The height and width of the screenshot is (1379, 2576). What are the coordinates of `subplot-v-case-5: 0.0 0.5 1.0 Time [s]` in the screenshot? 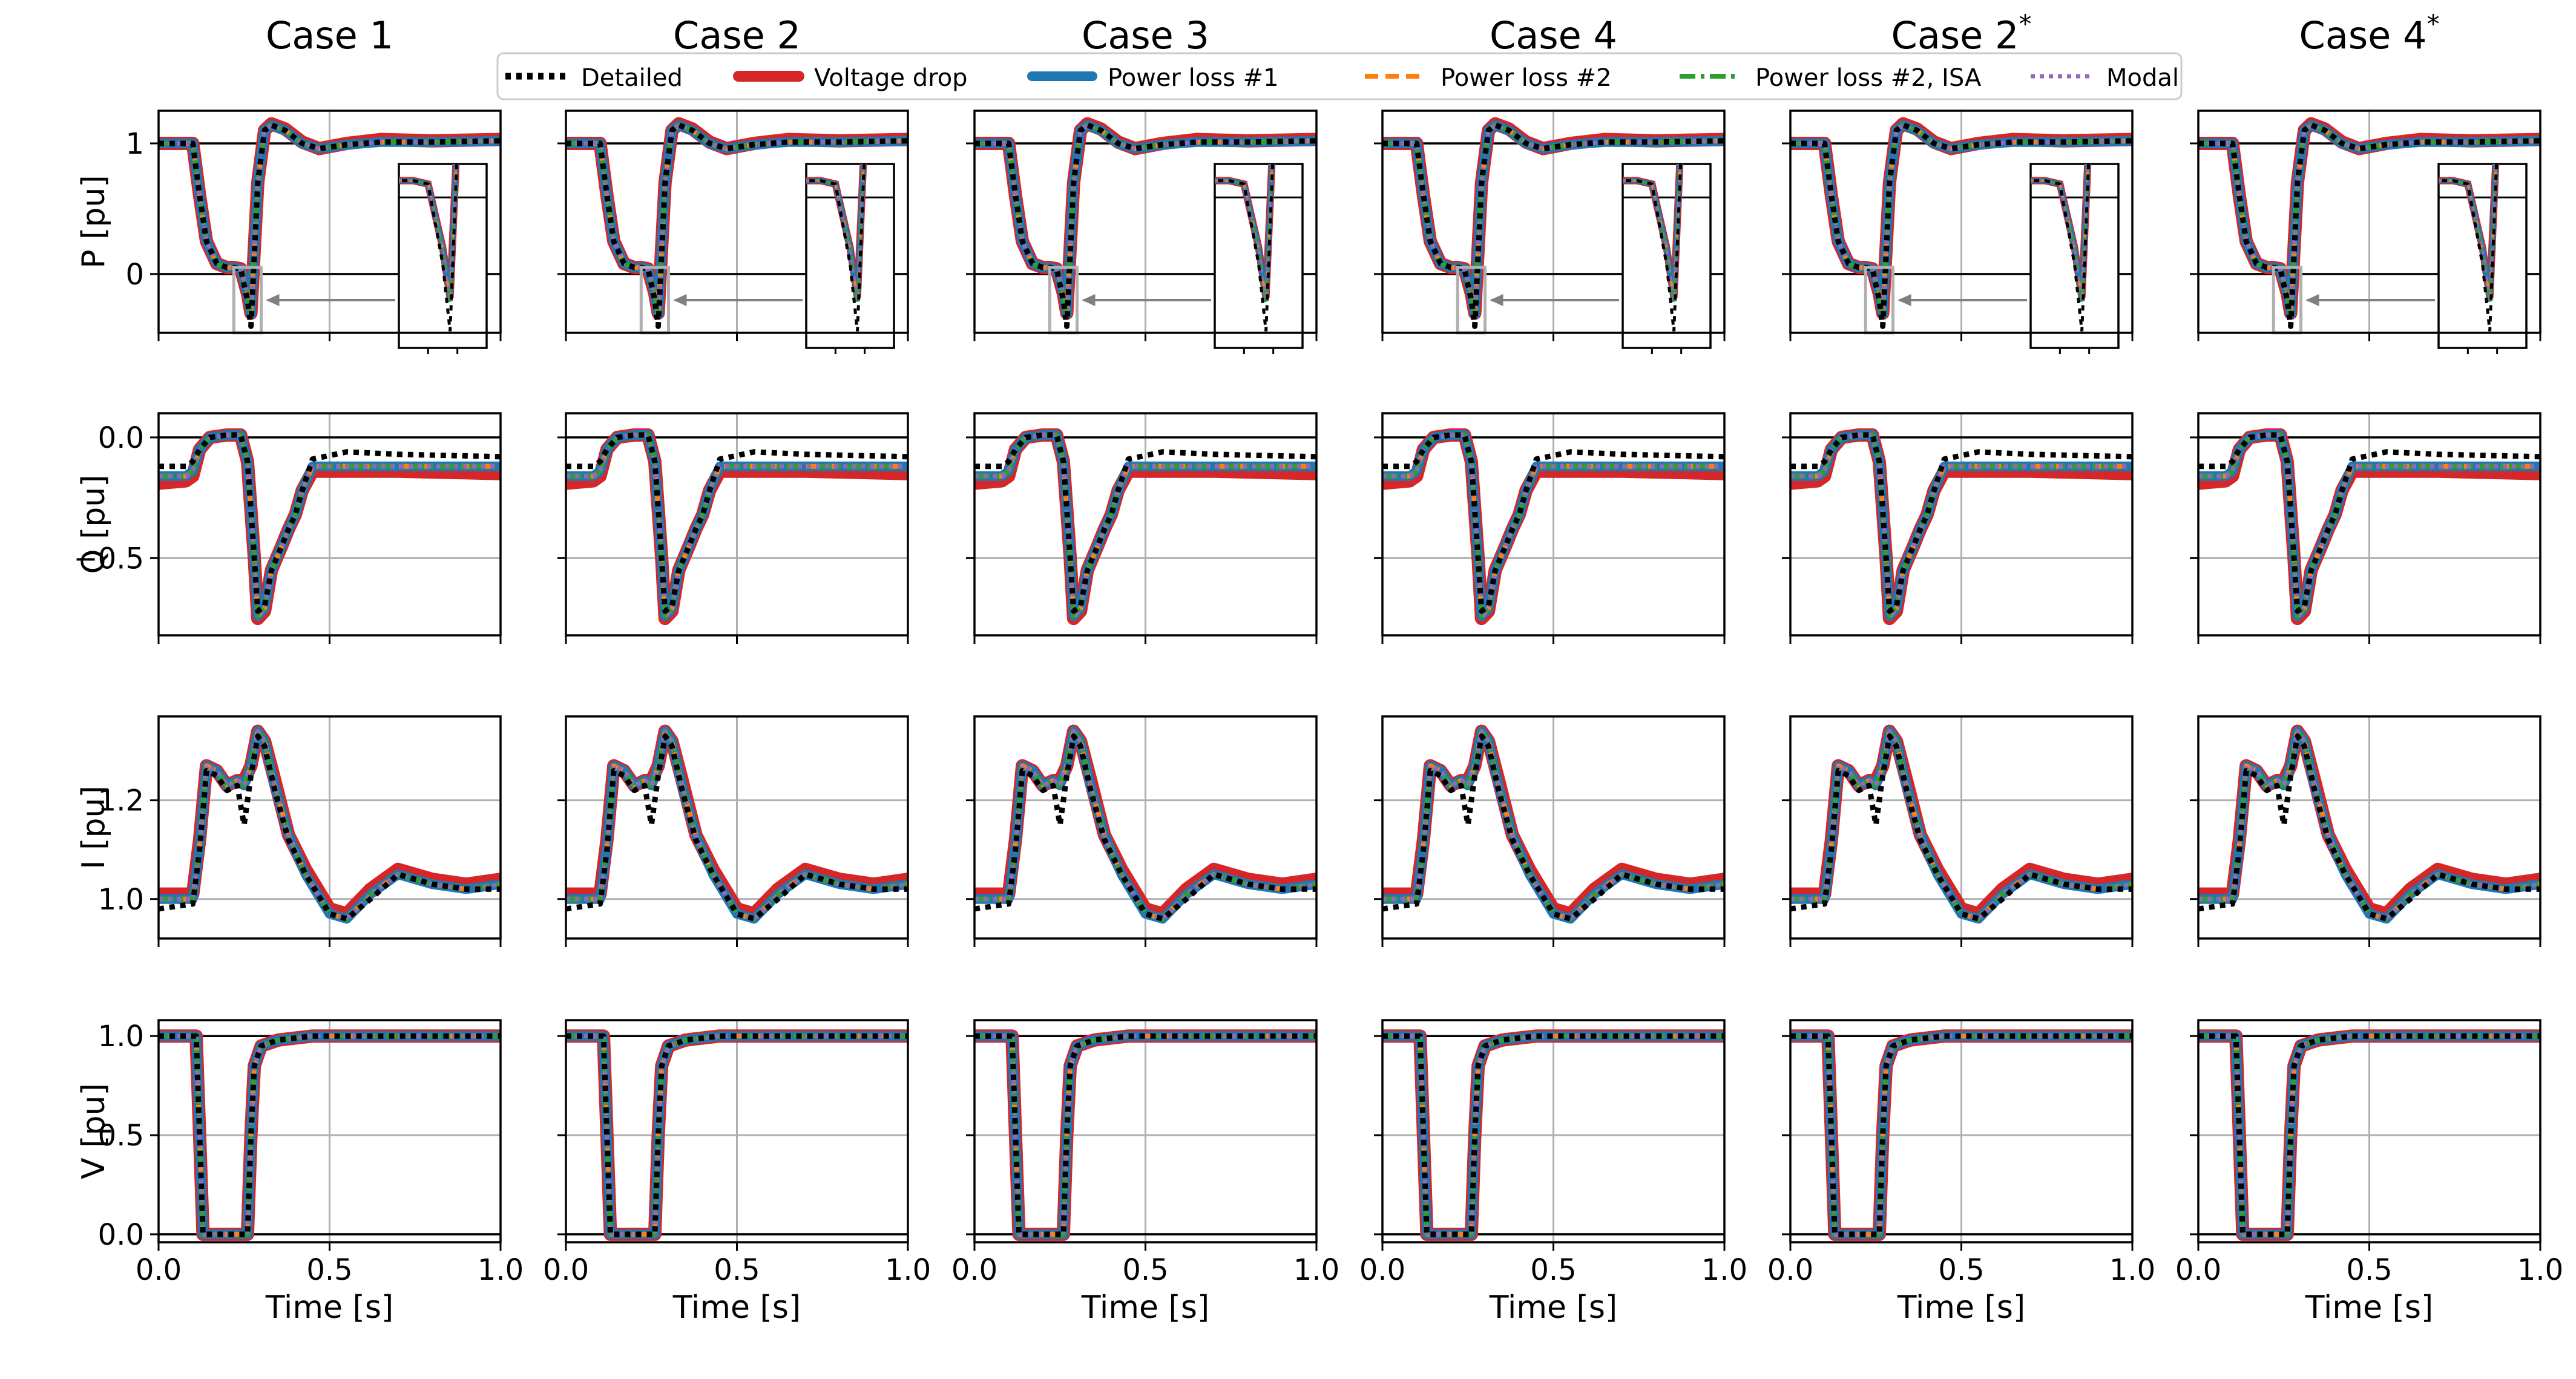 It's located at (1961, 1172).